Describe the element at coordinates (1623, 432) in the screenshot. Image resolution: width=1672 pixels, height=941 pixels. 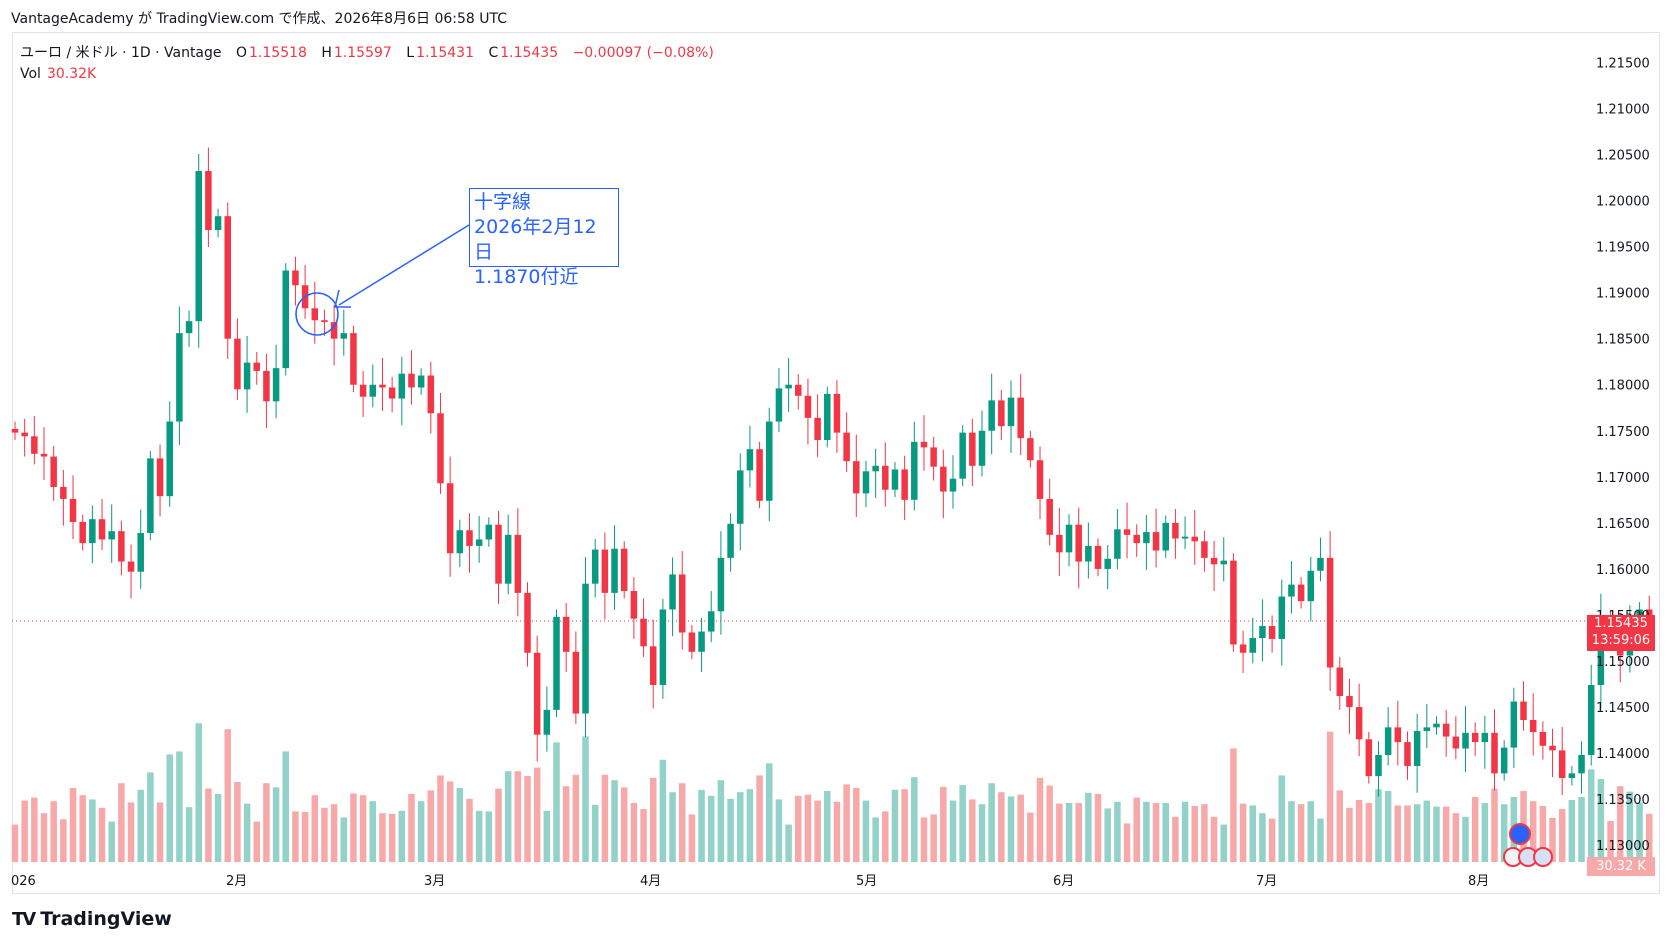
I see `price-tick-label: 1.17500` at that location.